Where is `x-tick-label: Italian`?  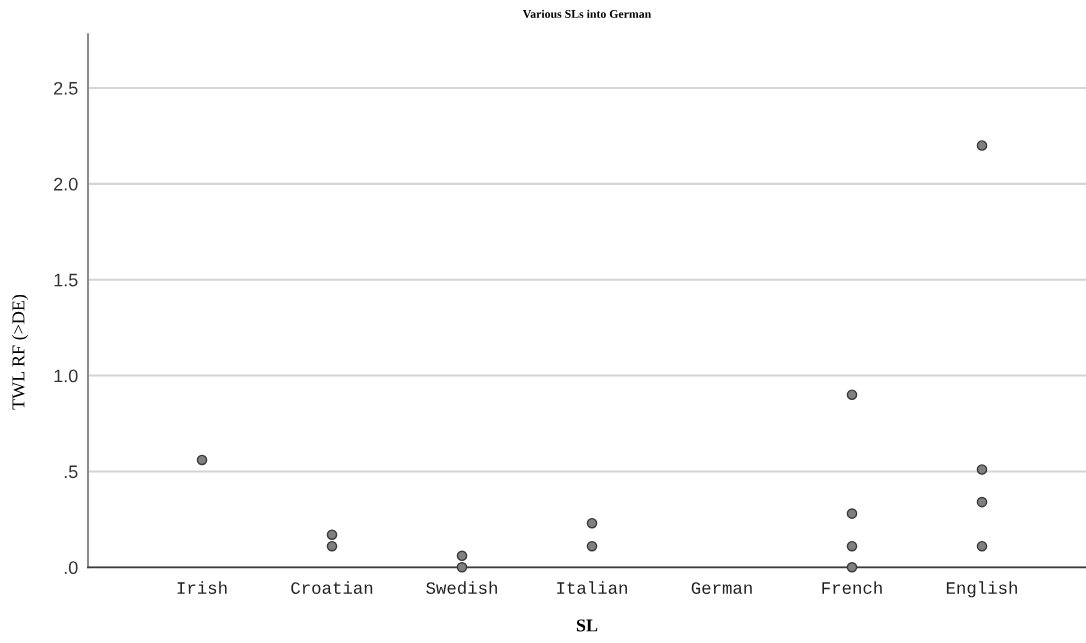
x-tick-label: Italian is located at coordinates (592, 587).